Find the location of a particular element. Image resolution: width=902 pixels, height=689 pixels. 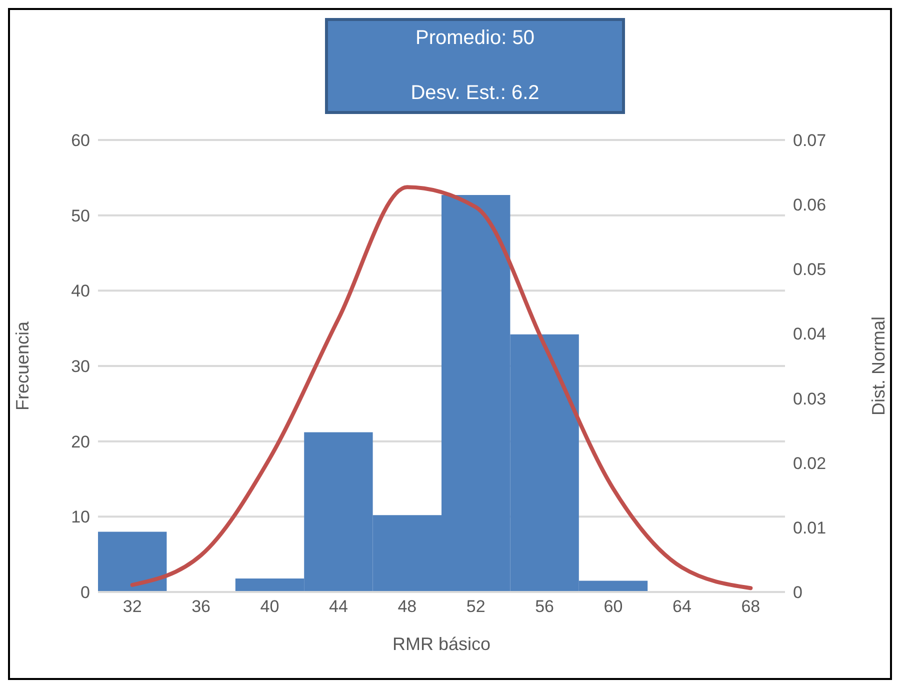

y-tick-label: 60 is located at coordinates (80, 140).